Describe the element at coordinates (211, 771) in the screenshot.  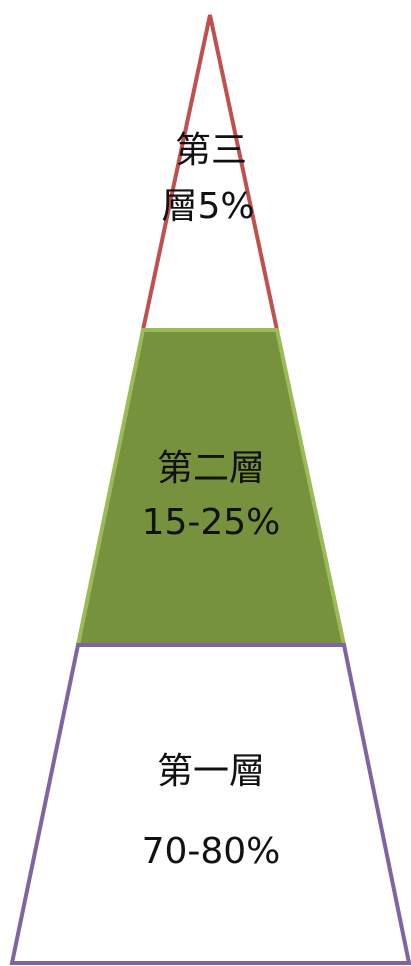
I see `tier-1-label-line1: 第一層` at that location.